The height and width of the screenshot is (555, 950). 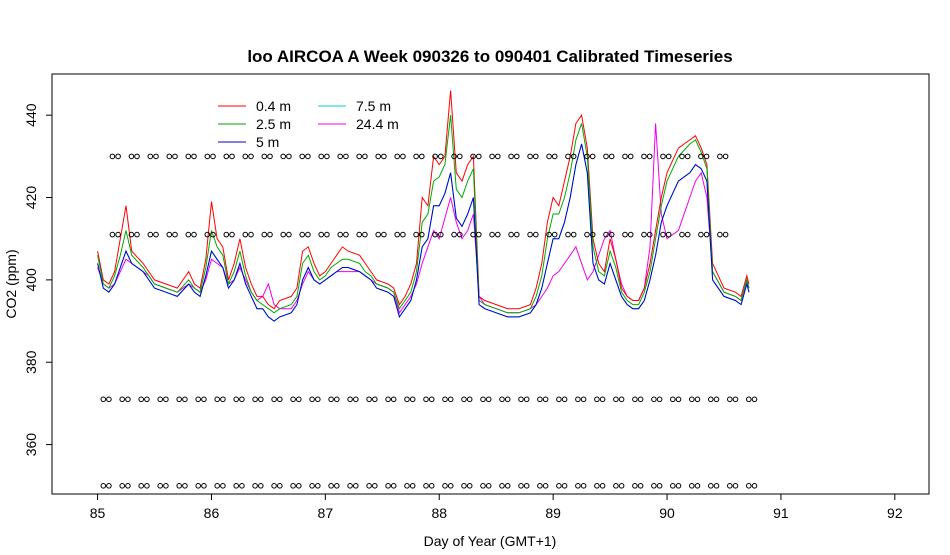 I want to click on x-tick-label: 89, so click(x=553, y=513).